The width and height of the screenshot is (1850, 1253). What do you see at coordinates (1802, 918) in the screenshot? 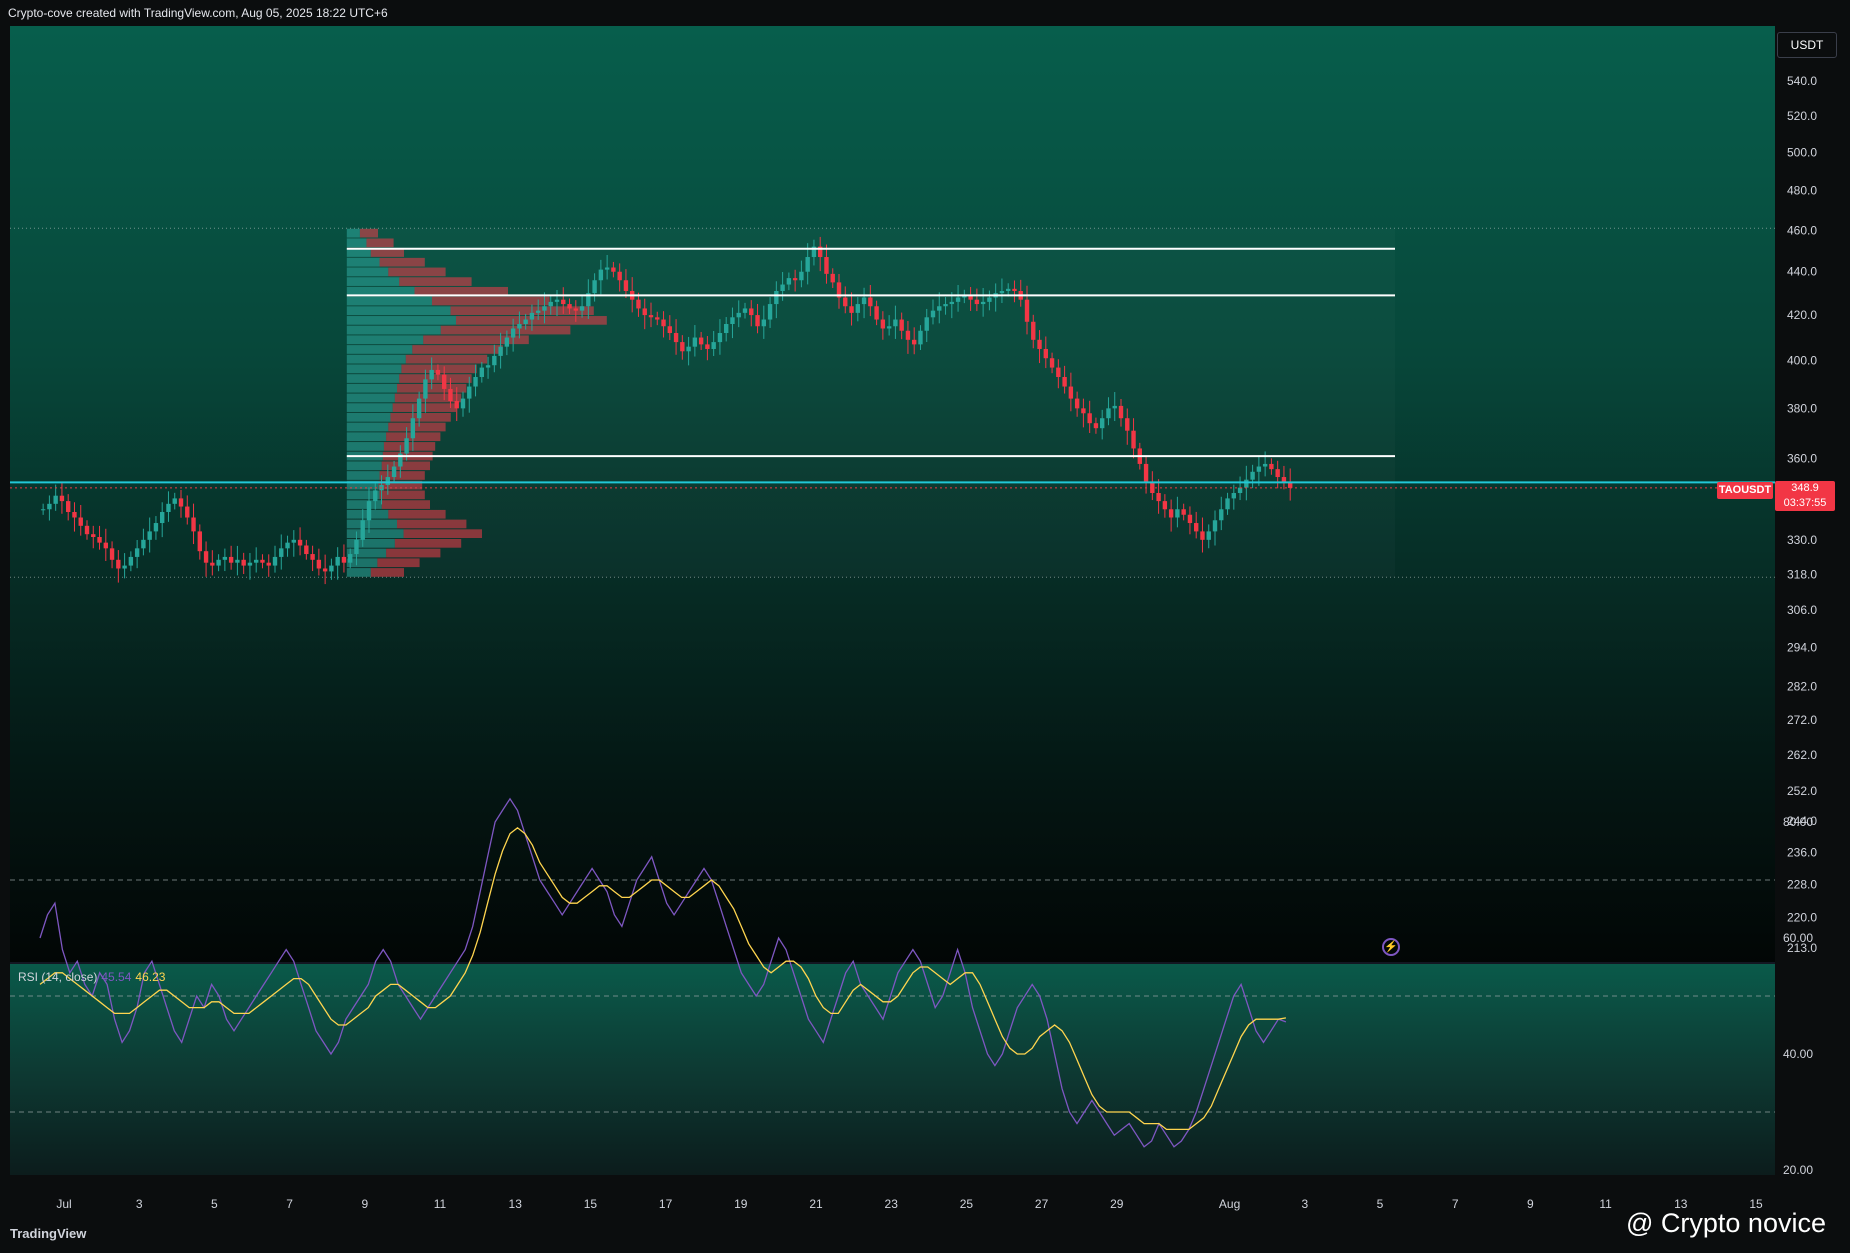
I see `price-tick-label: 220.0` at bounding box center [1802, 918].